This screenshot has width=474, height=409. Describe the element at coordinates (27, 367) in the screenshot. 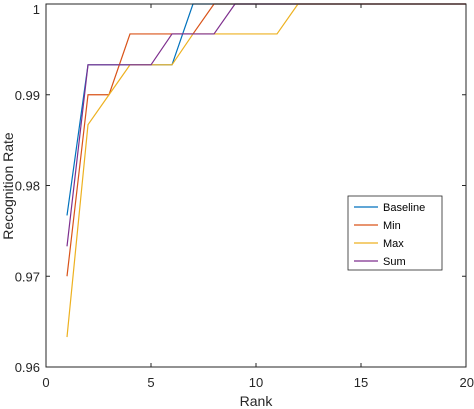

I see `y-tick-label: 0.96` at that location.